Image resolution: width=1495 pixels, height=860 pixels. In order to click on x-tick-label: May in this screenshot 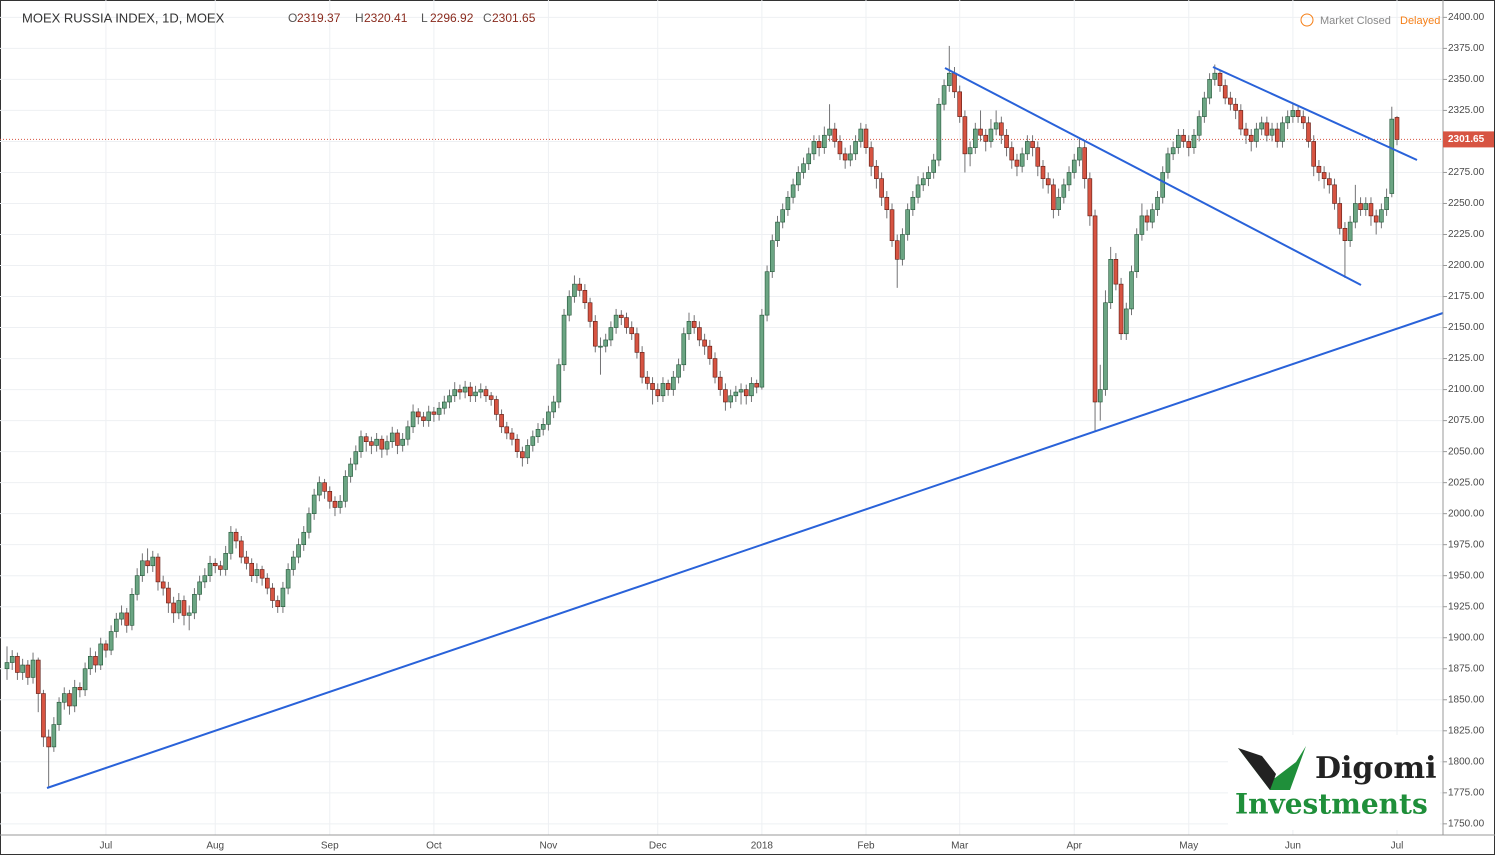, I will do `click(1188, 846)`.